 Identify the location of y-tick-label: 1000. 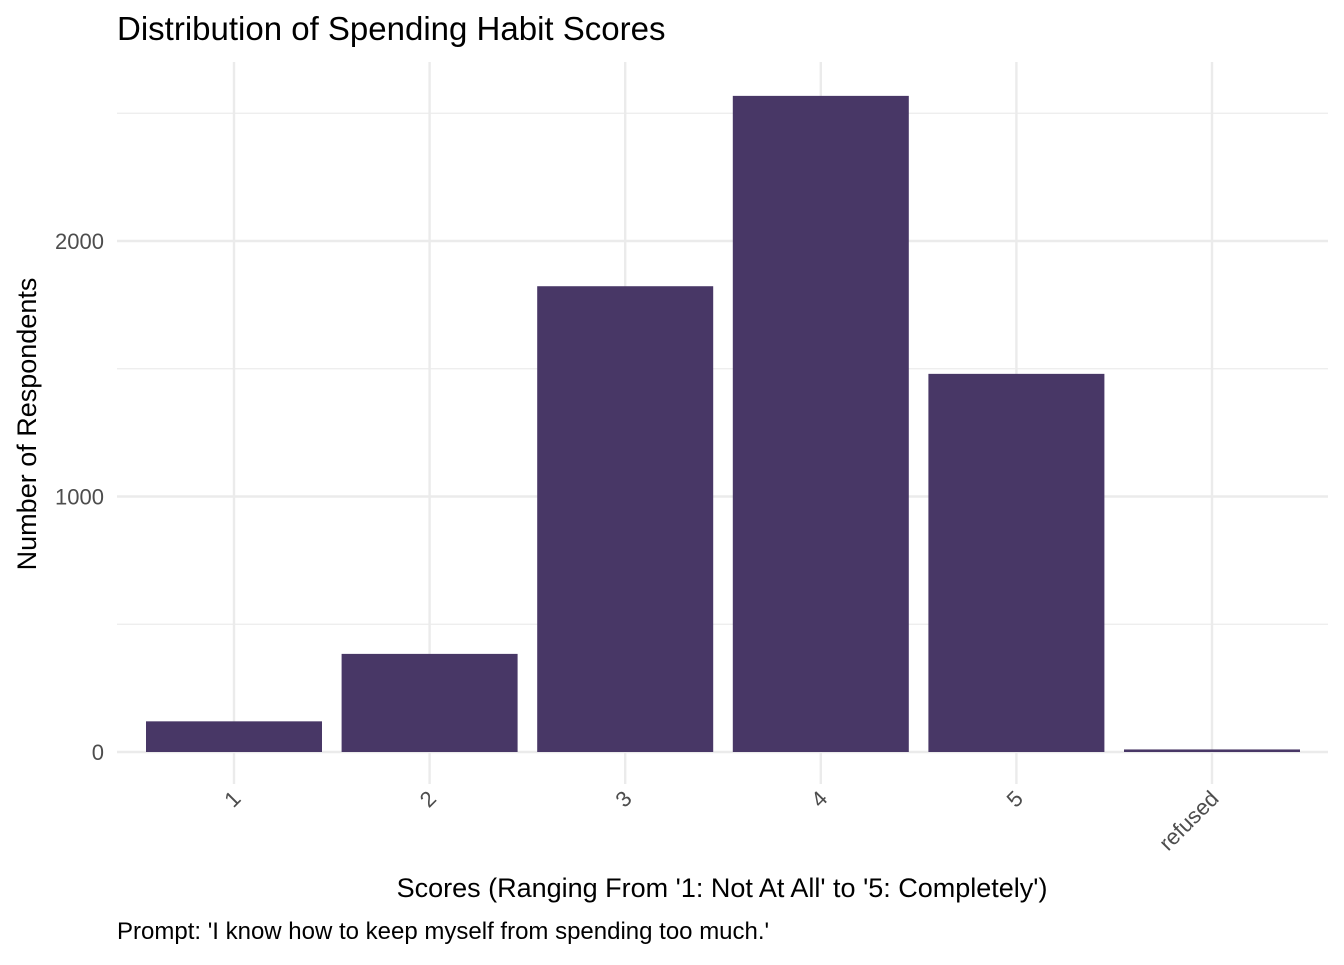
(79, 497).